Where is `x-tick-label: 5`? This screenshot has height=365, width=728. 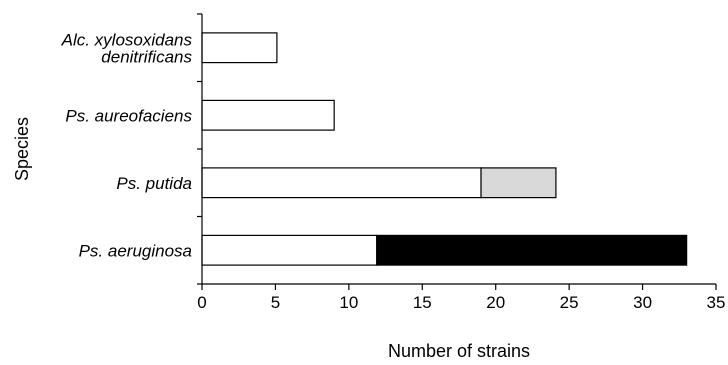
x-tick-label: 5 is located at coordinates (275, 302).